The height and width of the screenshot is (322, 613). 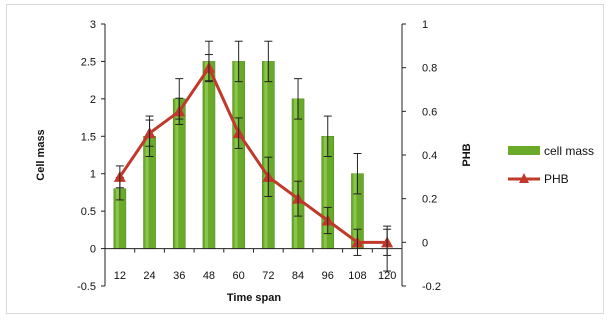 What do you see at coordinates (556, 179) in the screenshot?
I see `legend-label-phb: PHB` at bounding box center [556, 179].